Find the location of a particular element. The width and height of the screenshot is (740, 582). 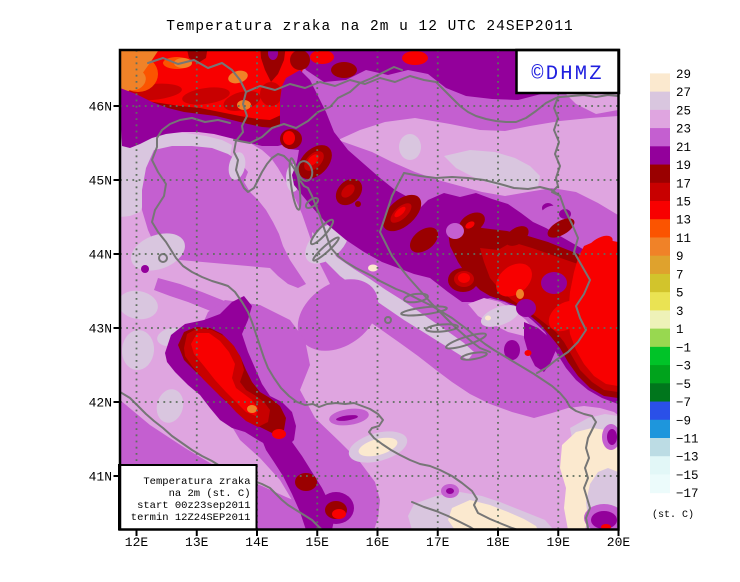

svg-text: 3 is located at coordinates (680, 312).